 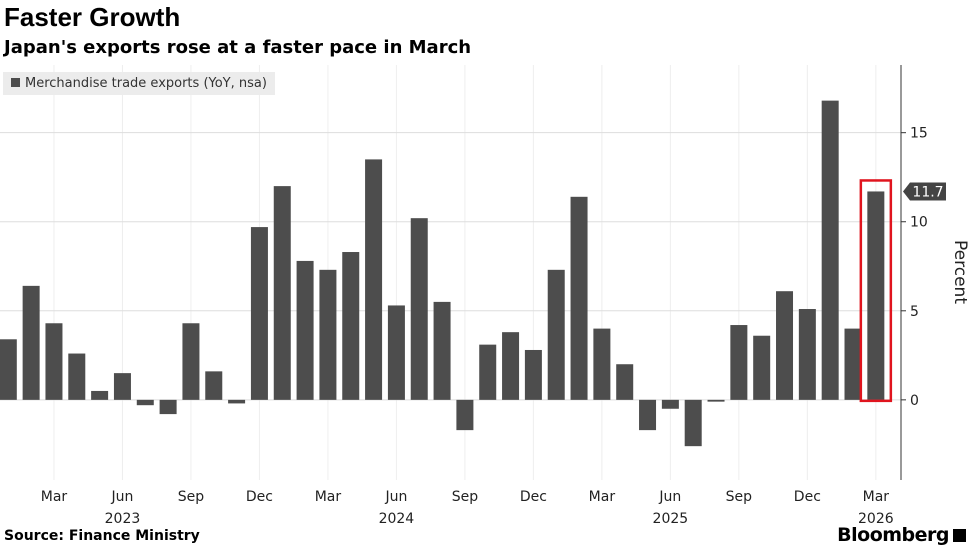 I want to click on bar-jan-2026, so click(x=830, y=250).